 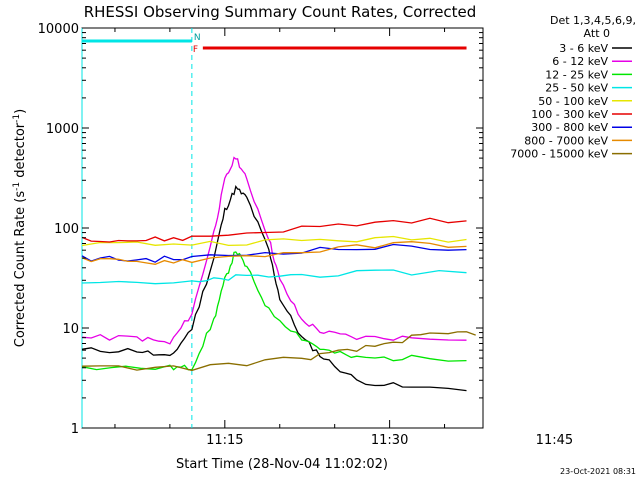 What do you see at coordinates (20, 111) in the screenshot?
I see `y-axis-label-part3: )` at bounding box center [20, 111].